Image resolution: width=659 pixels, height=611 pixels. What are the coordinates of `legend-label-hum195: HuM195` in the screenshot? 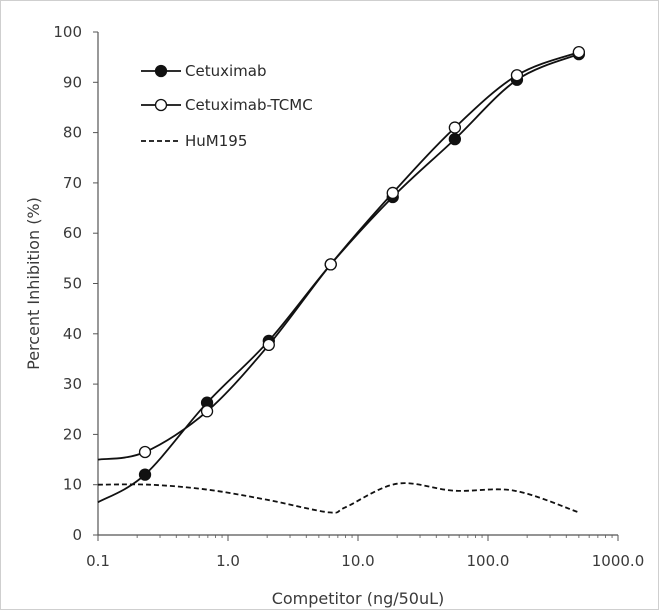 It's located at (216, 141).